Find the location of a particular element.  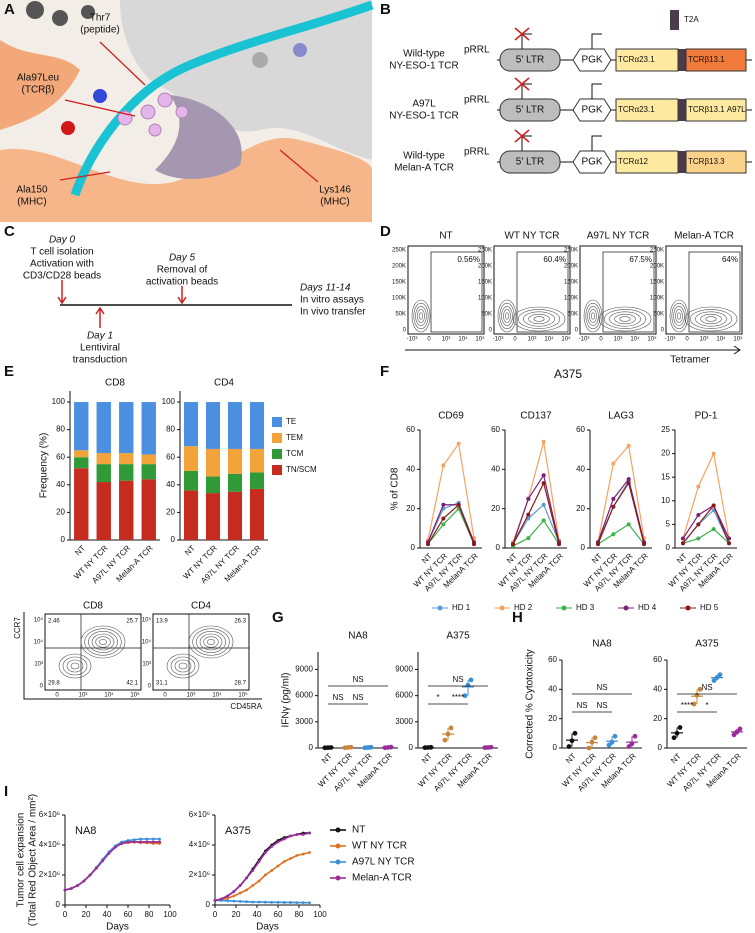

event-arrow is located at coordinates (100, 317).